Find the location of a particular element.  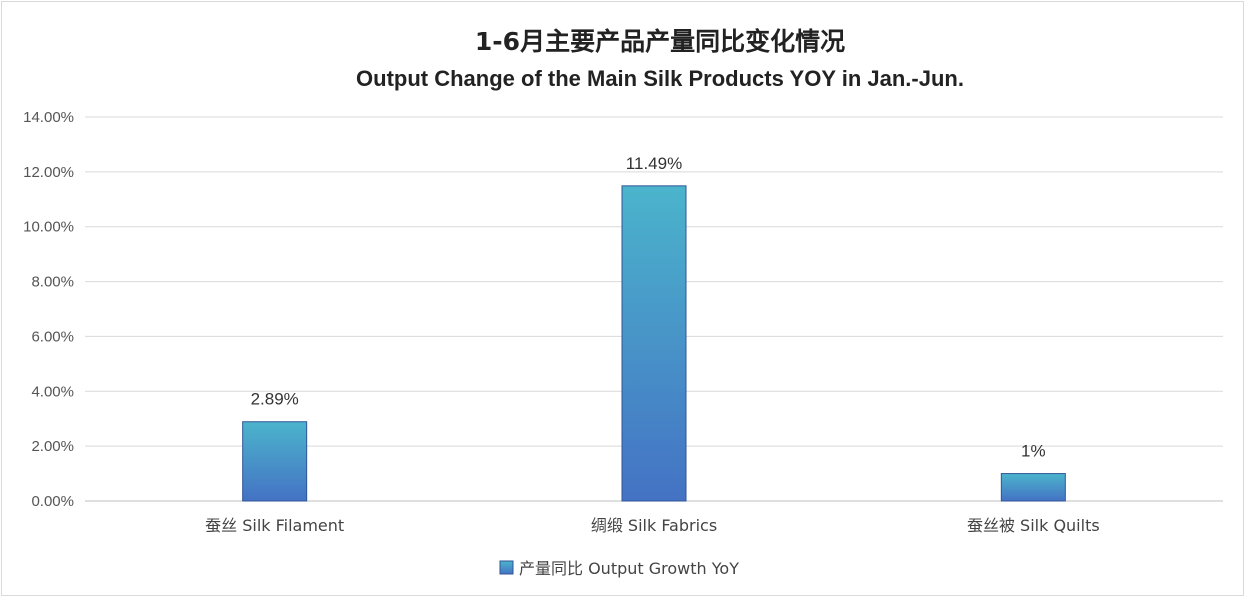

data-label: 11.49% is located at coordinates (654, 163).